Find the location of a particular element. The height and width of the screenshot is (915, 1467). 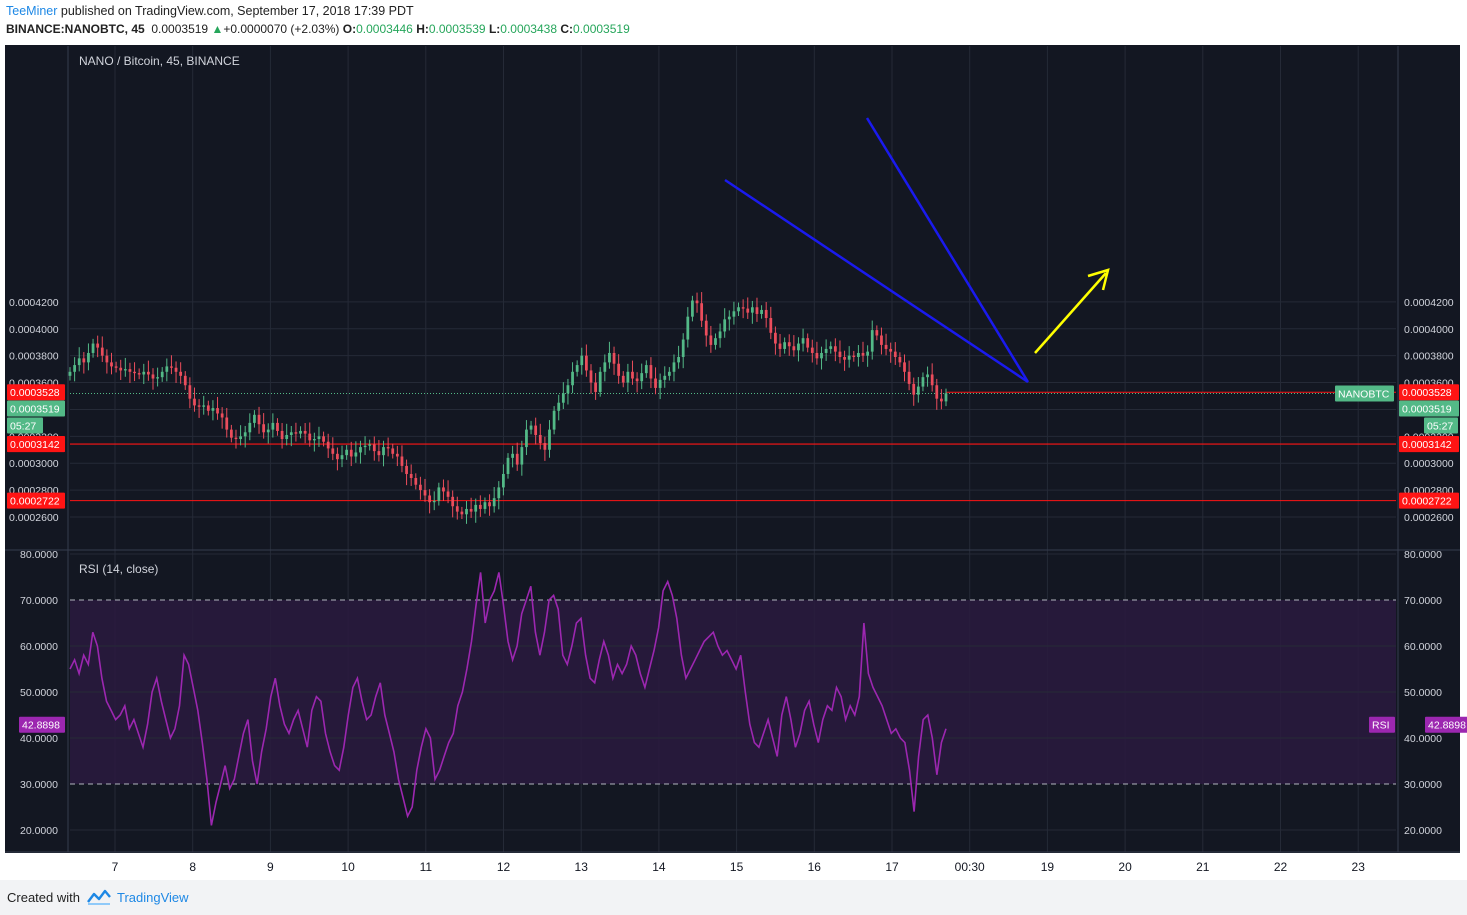

author-link: TeeMiner is located at coordinates (32, 11).